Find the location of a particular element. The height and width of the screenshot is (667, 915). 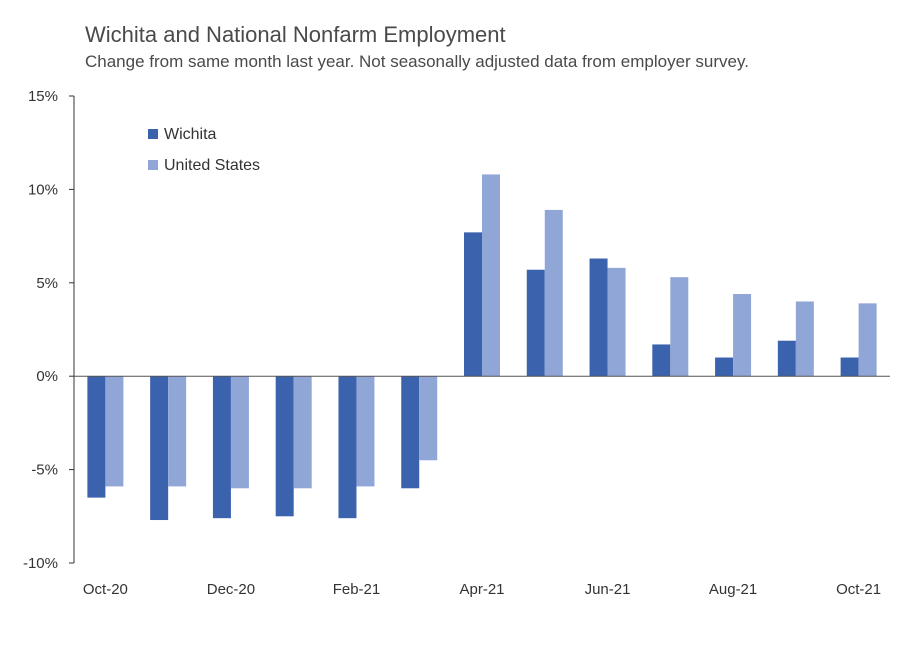

y-tick-label: -5% is located at coordinates (44, 470).